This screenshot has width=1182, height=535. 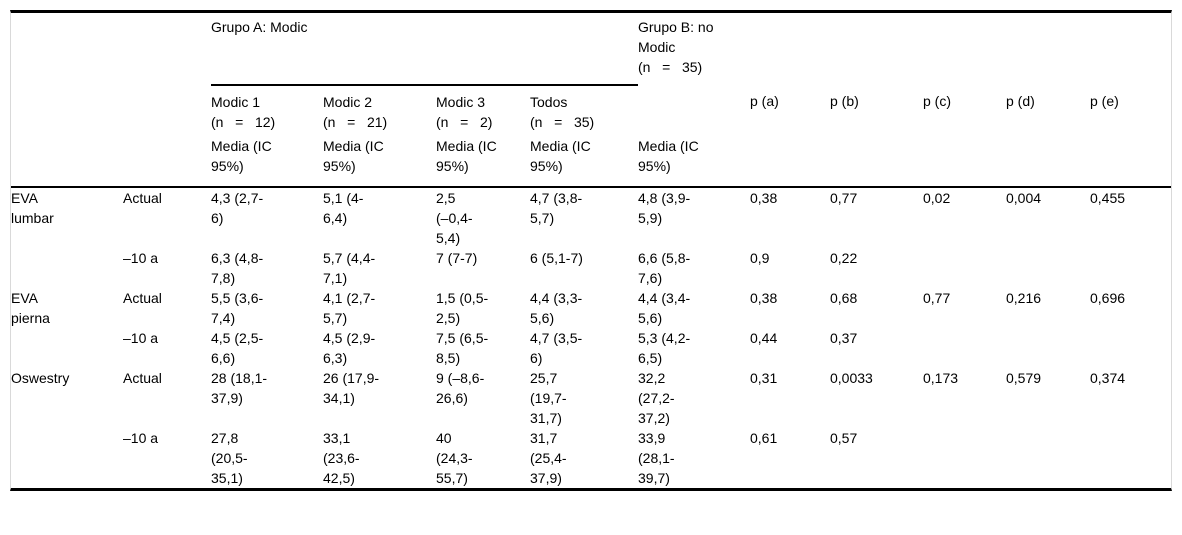 What do you see at coordinates (237, 208) in the screenshot?
I see `cell-modic1: 4,3 (2,7- 6)` at bounding box center [237, 208].